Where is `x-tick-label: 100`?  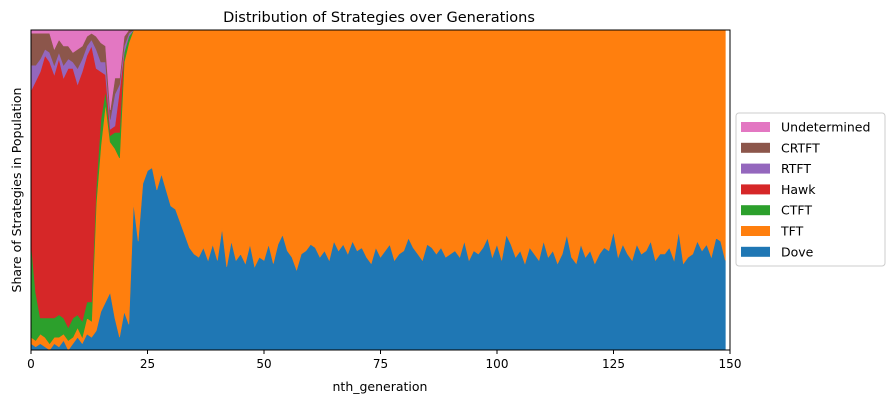
x-tick-label: 100 is located at coordinates (497, 364).